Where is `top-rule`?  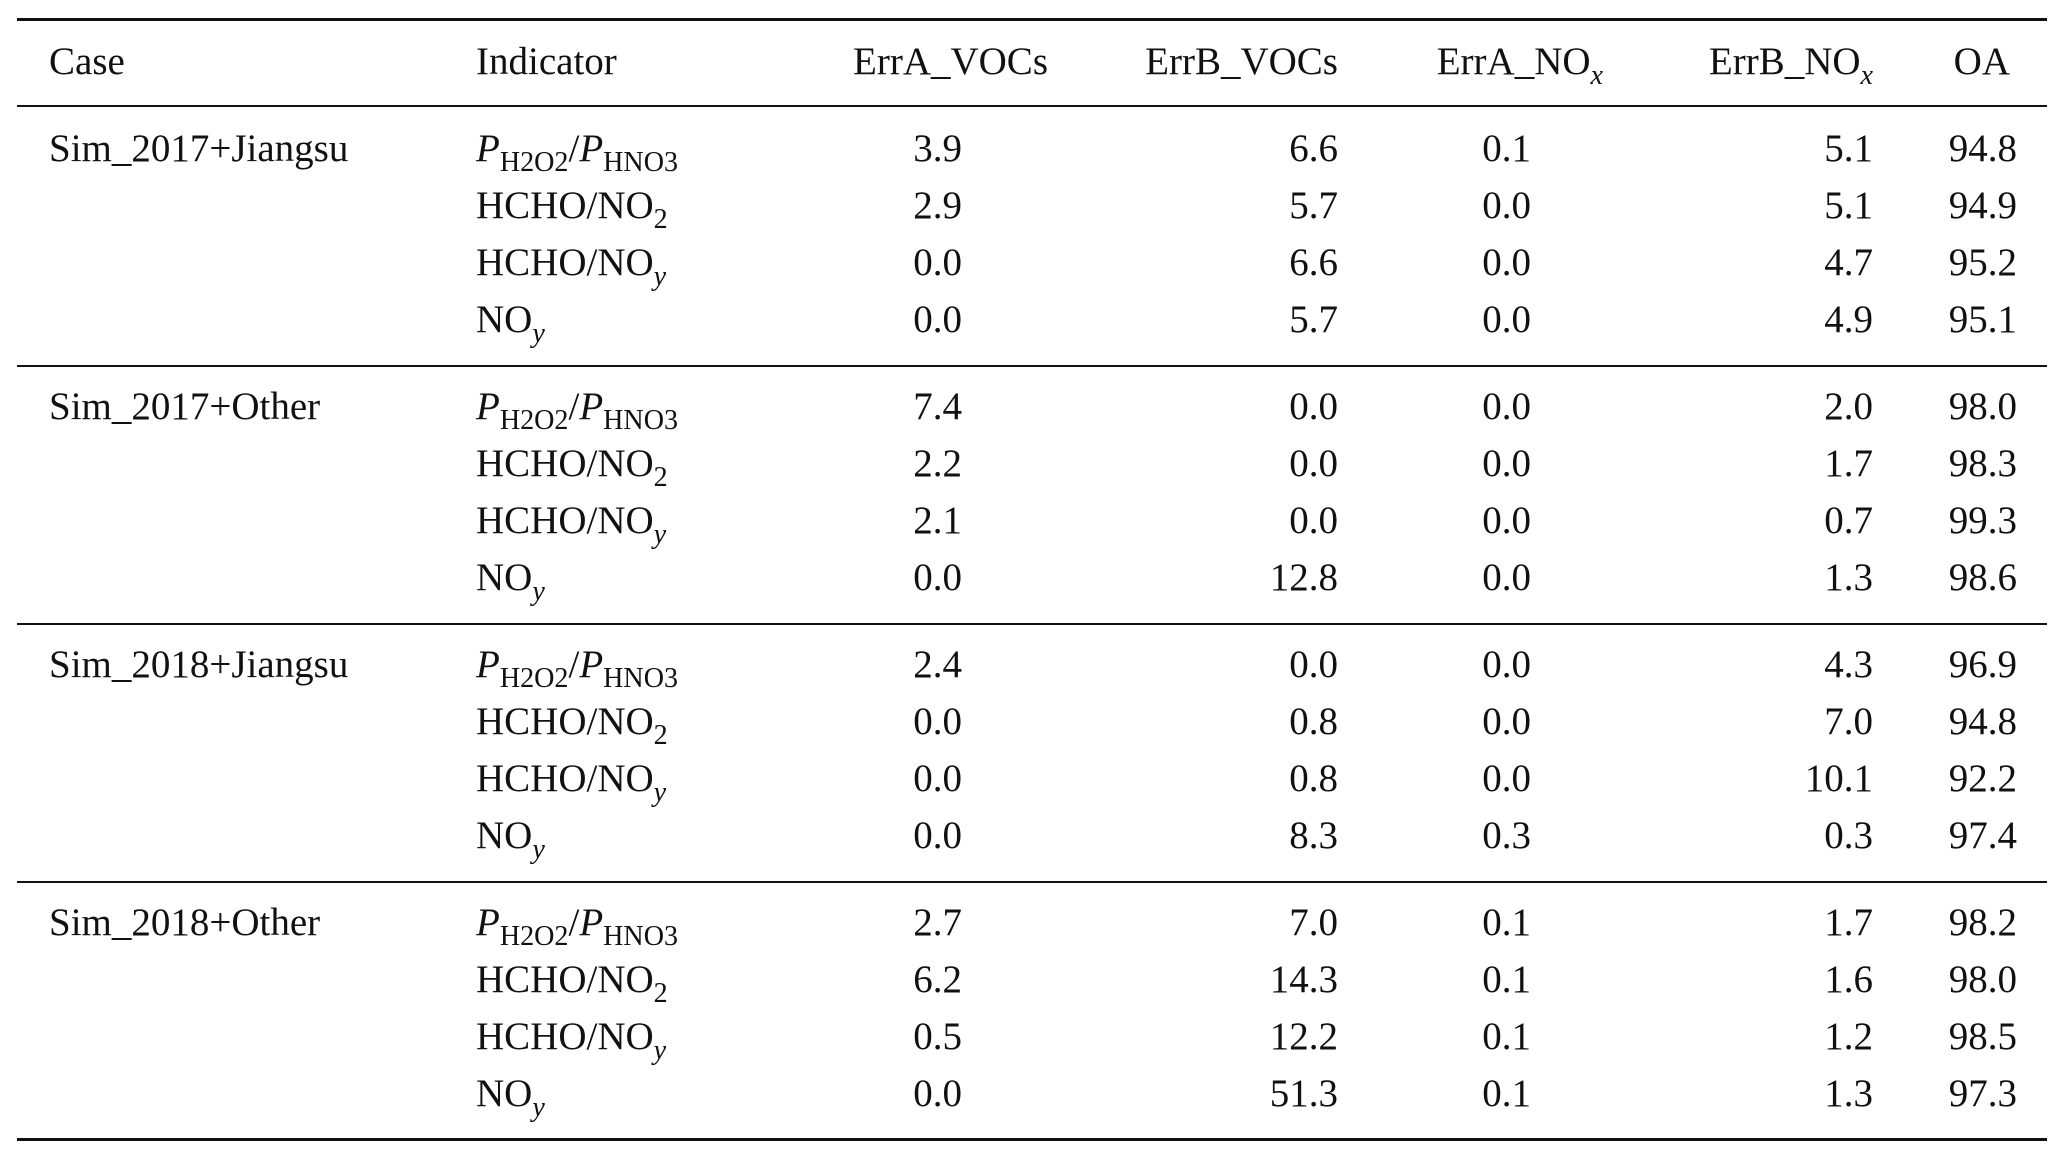 top-rule is located at coordinates (1032, 19).